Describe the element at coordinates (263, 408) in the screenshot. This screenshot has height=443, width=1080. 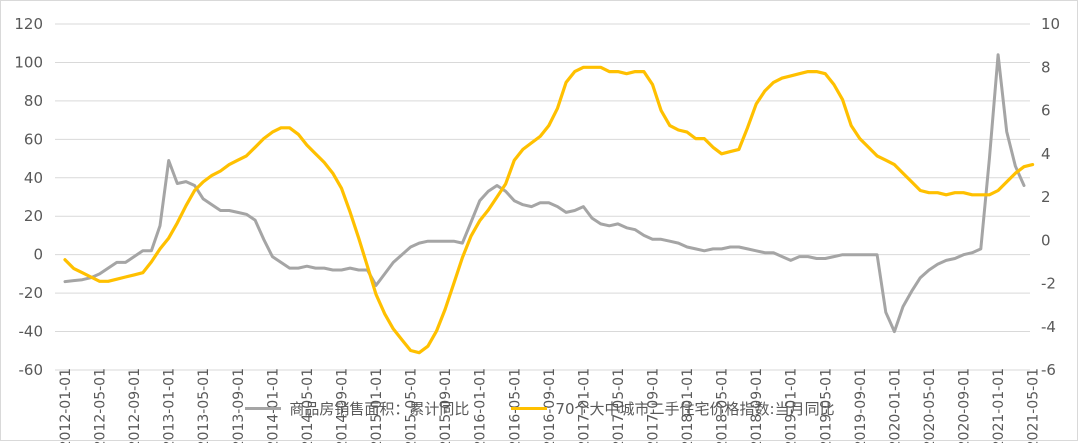
I see `legend-swatch-gray` at that location.